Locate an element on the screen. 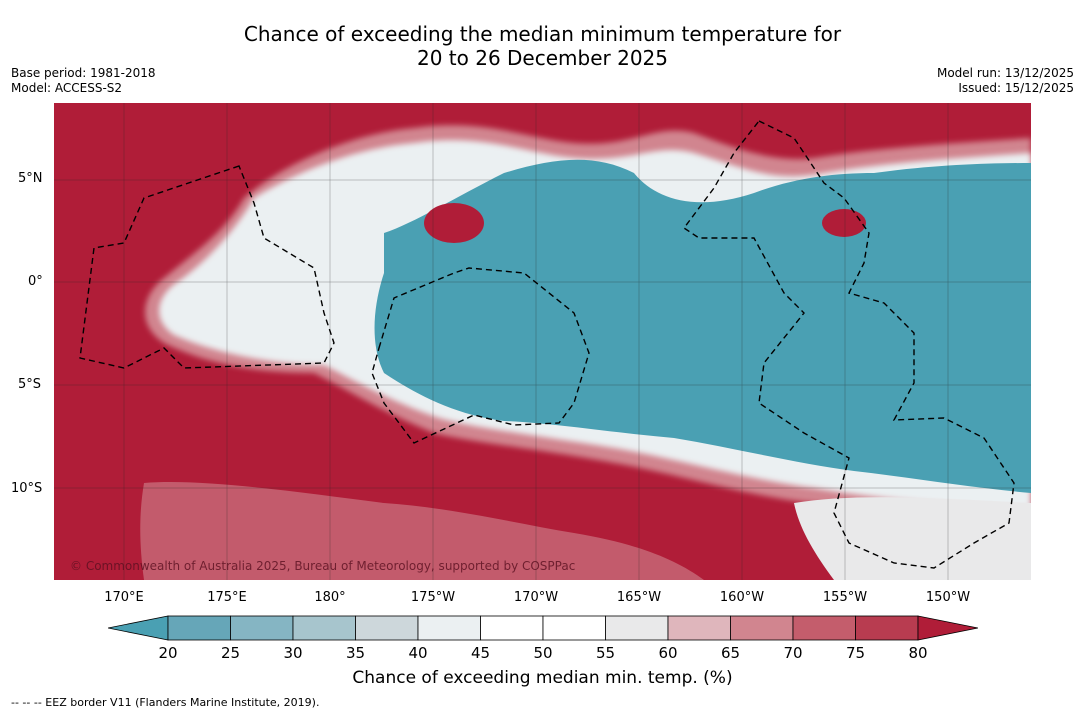 The width and height of the screenshot is (1085, 713). base-period: Base period: 1981-2018 is located at coordinates (83, 73).